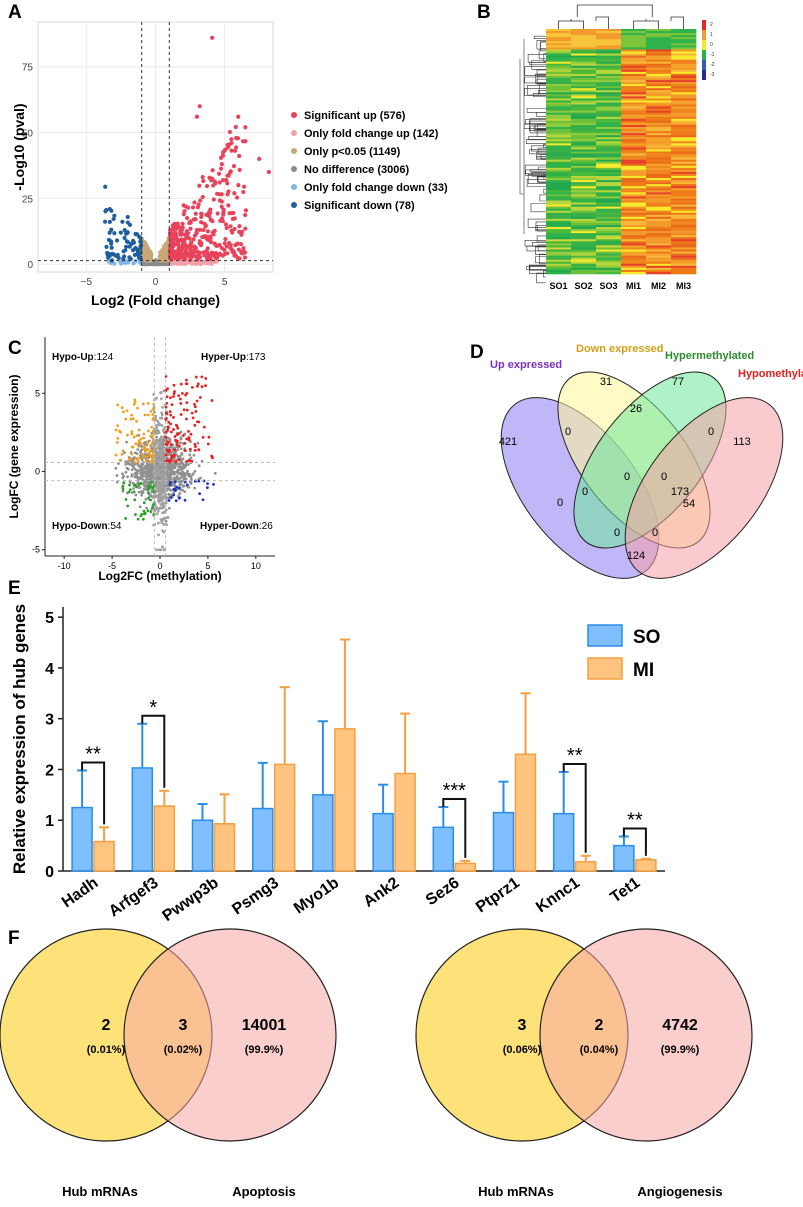 This screenshot has width=803, height=1207. What do you see at coordinates (621, 16) in the screenshot?
I see `column-dendrogram` at bounding box center [621, 16].